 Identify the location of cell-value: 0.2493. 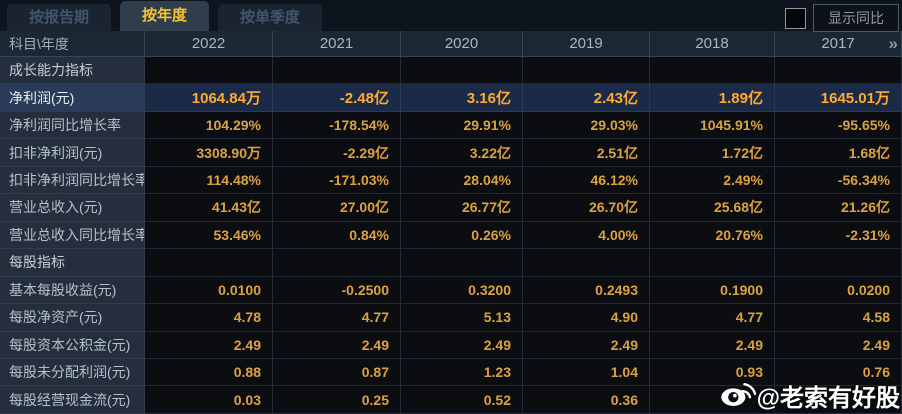
(586, 290).